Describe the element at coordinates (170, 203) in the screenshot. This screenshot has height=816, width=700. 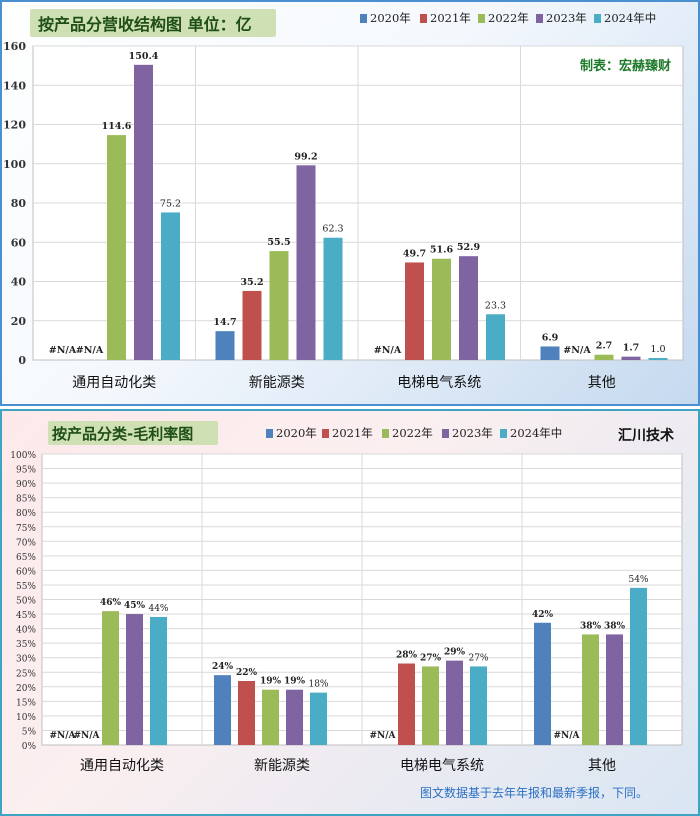
I see `data-label: 75.2` at that location.